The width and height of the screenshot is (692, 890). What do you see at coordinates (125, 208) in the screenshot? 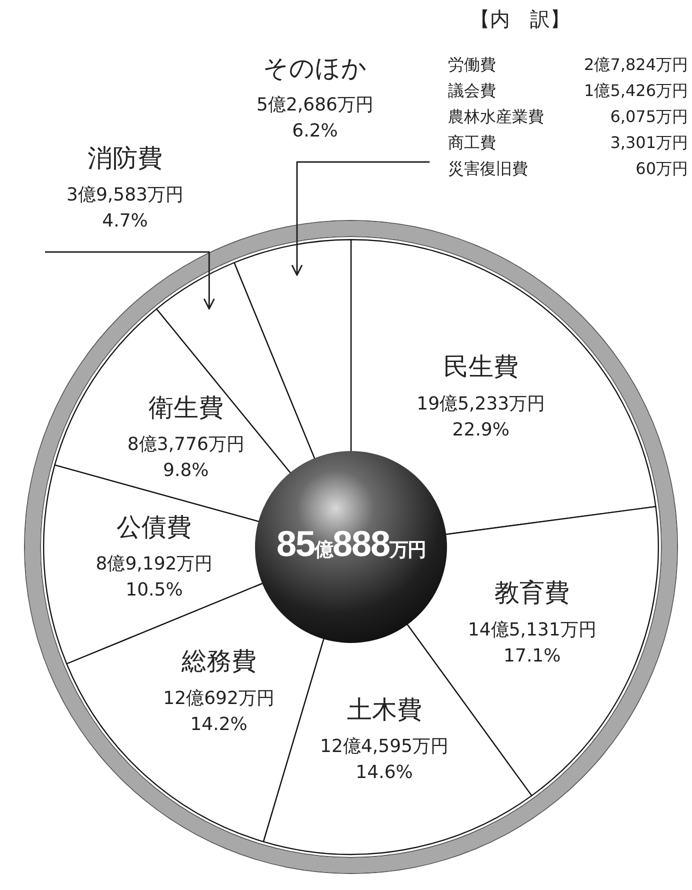
I see `data-label: 3億9,583万円 4.7%` at bounding box center [125, 208].